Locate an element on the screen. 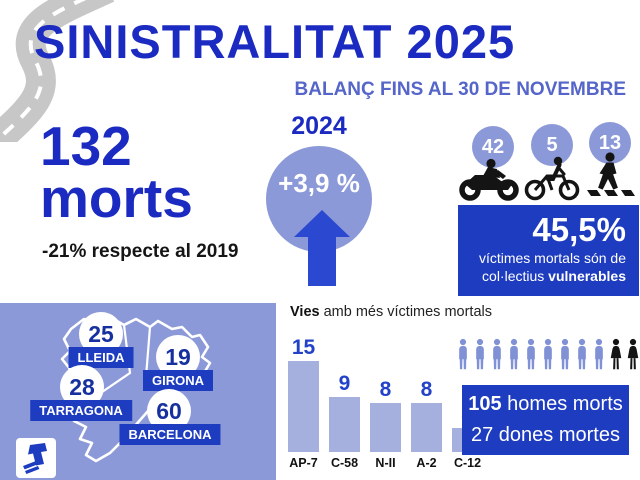  yoy-delta-value: +3,9 % is located at coordinates (319, 183).